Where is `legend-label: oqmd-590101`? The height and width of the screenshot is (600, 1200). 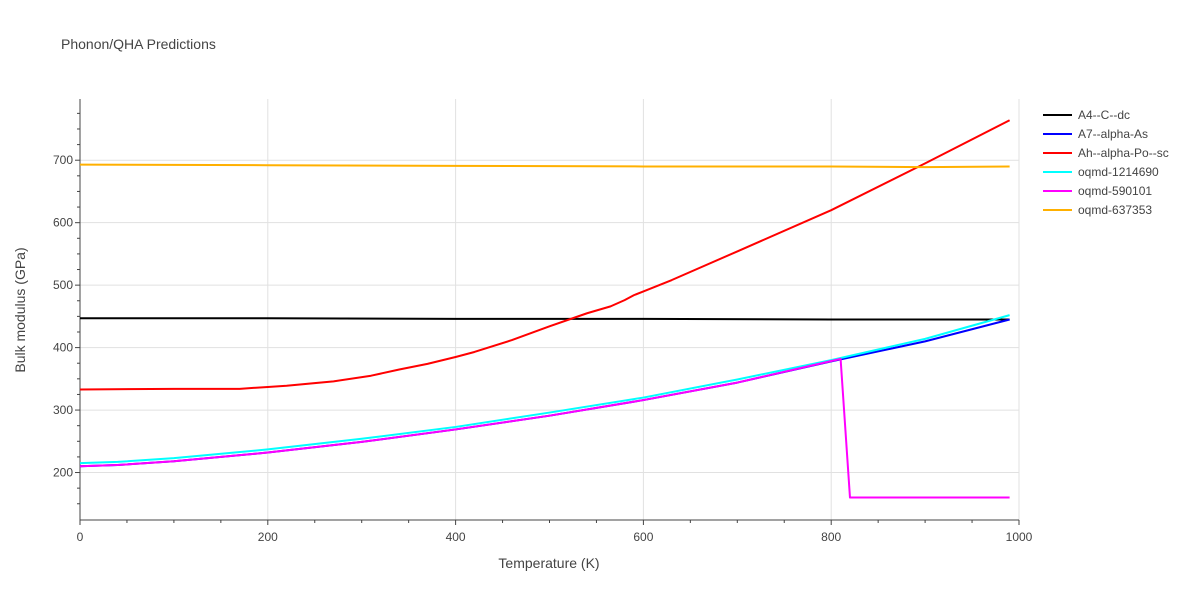 legend-label: oqmd-590101 is located at coordinates (1115, 190).